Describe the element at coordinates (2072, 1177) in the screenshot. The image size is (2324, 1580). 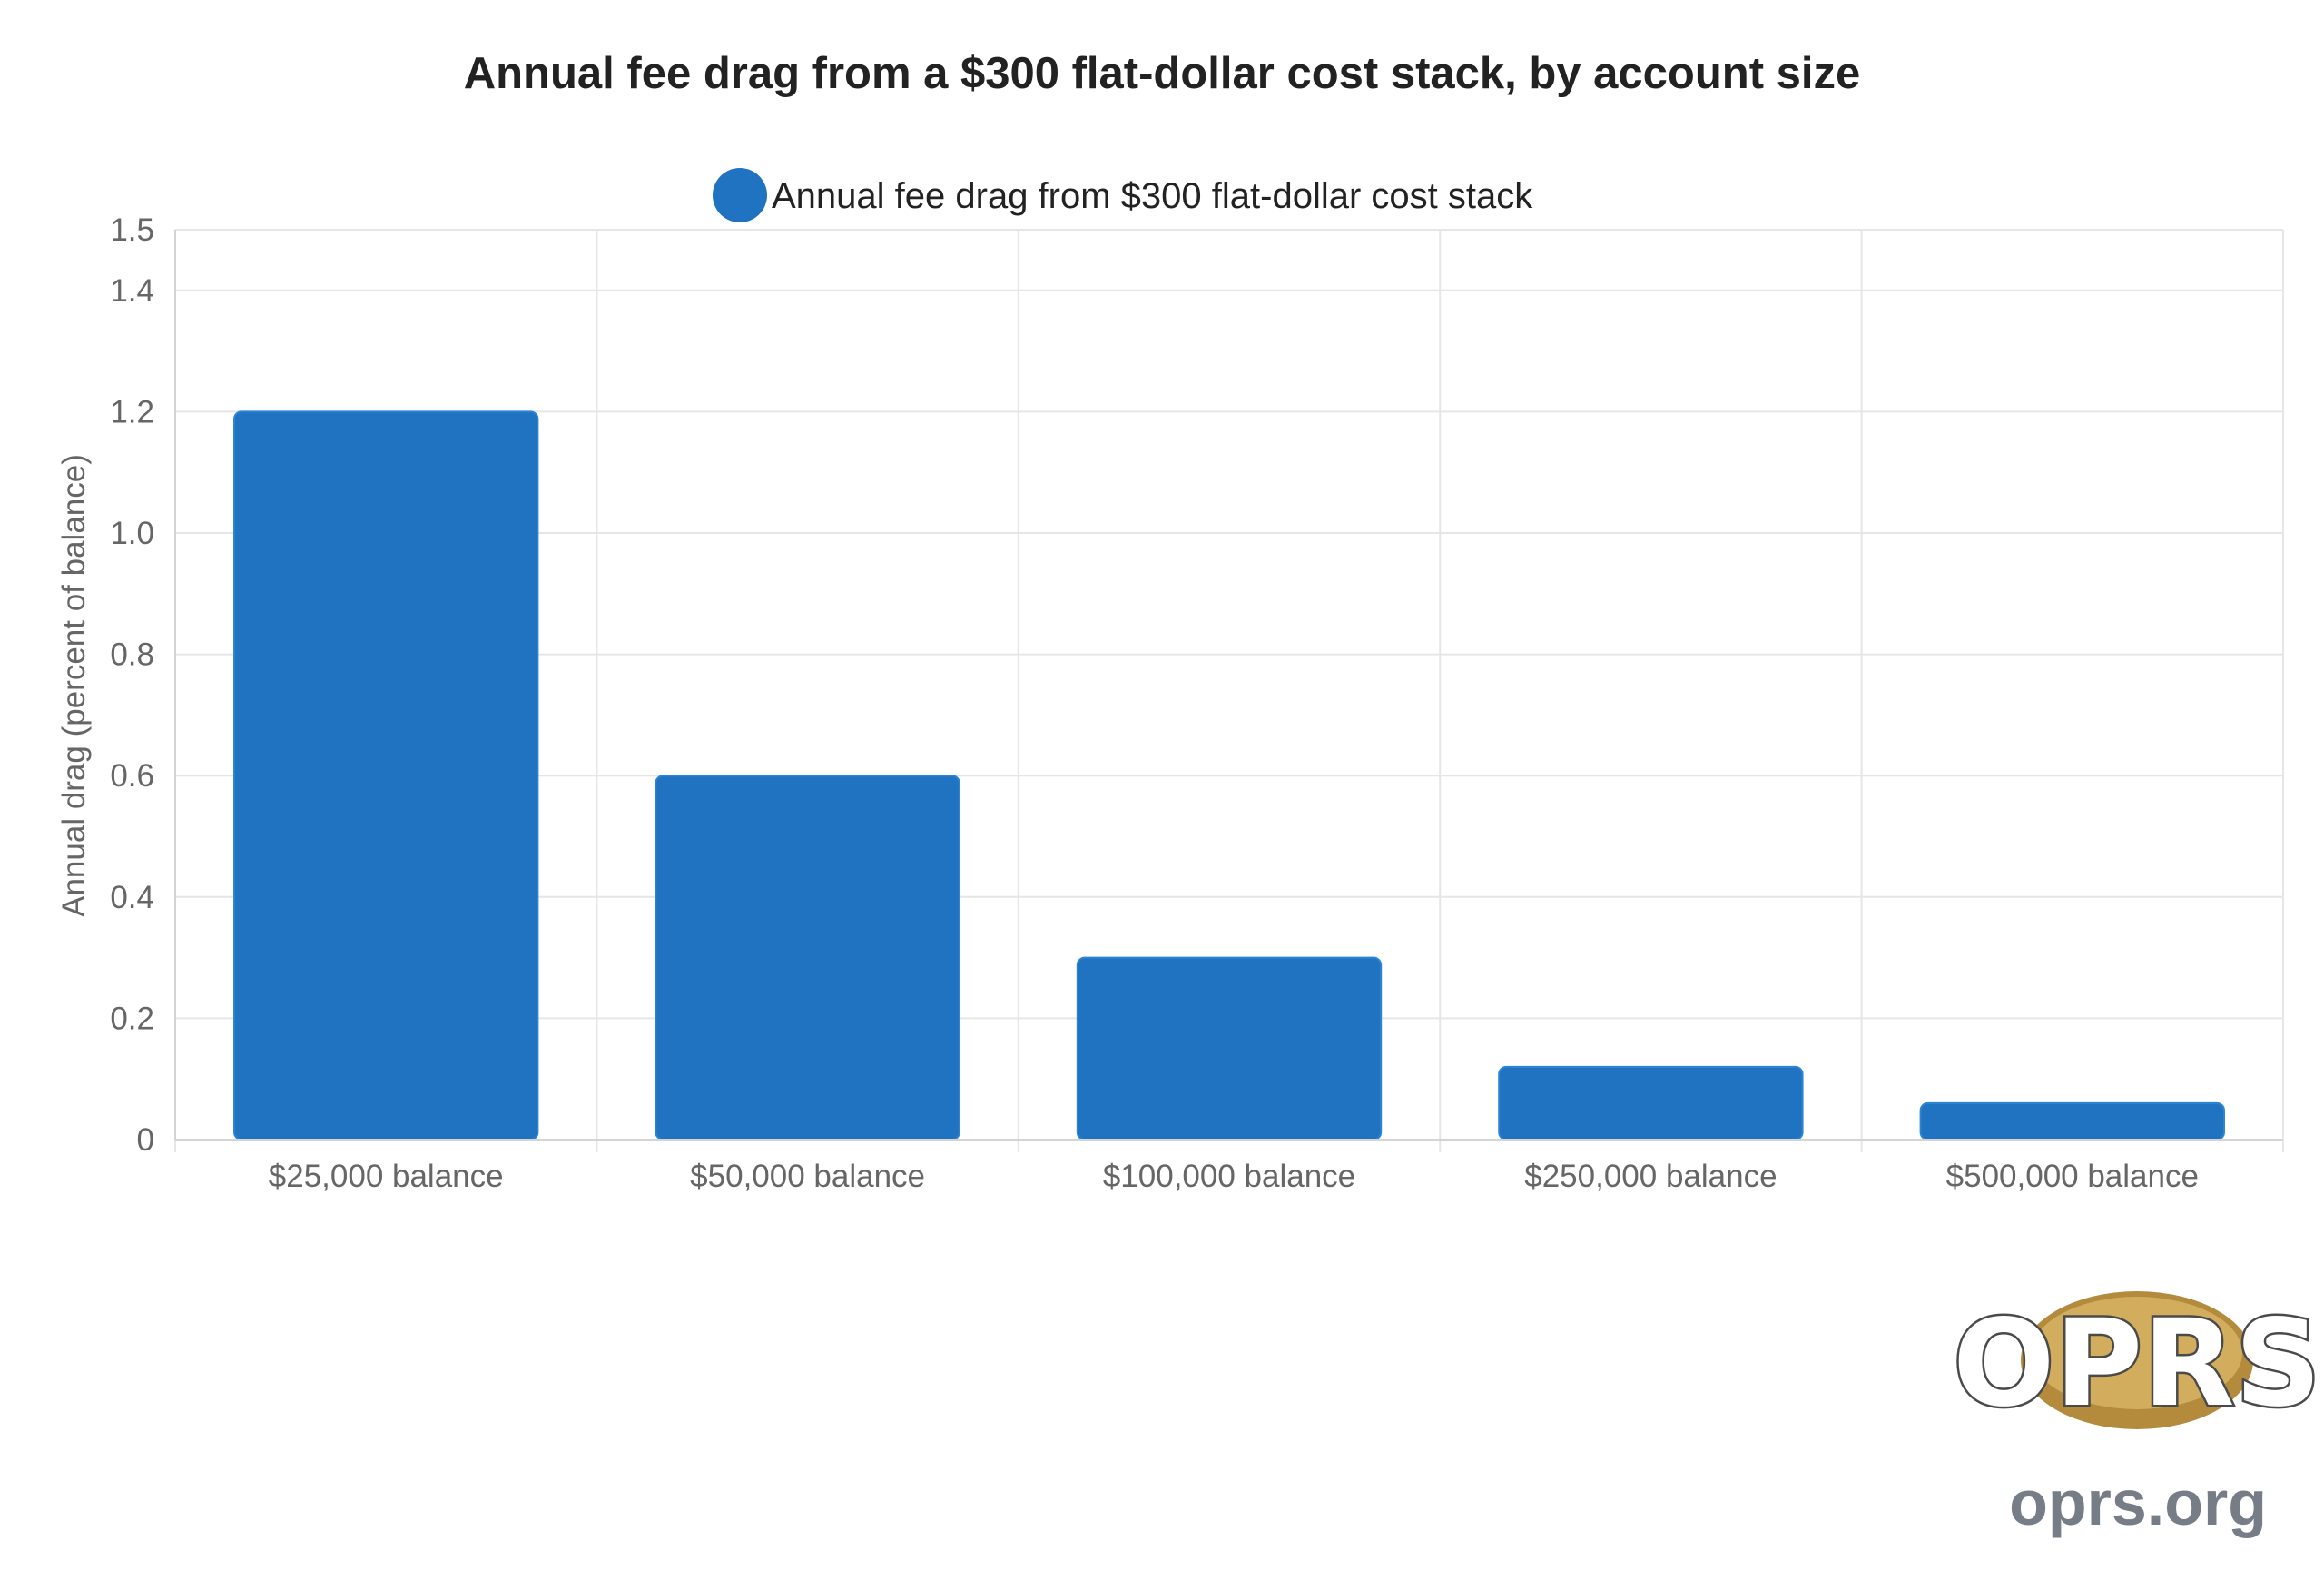
I see `x-tick-label: $500,000 balance` at that location.